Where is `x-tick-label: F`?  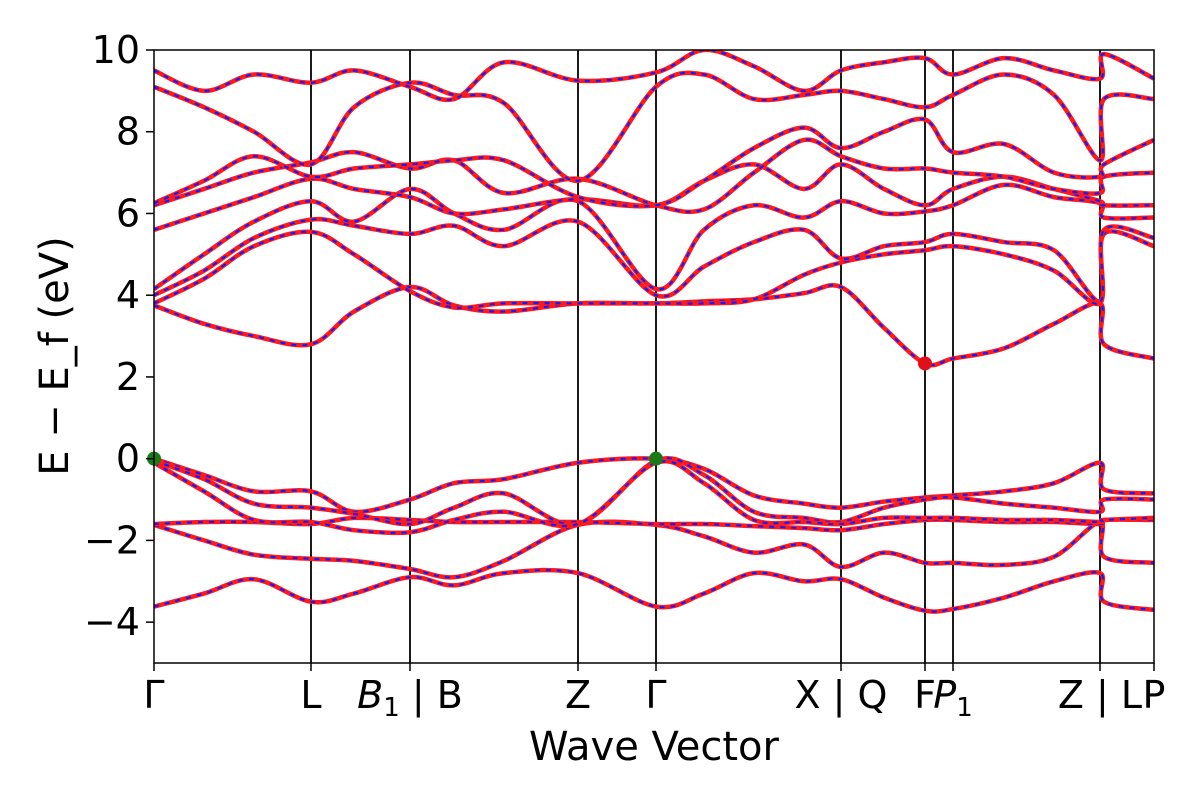 x-tick-label: F is located at coordinates (925, 695).